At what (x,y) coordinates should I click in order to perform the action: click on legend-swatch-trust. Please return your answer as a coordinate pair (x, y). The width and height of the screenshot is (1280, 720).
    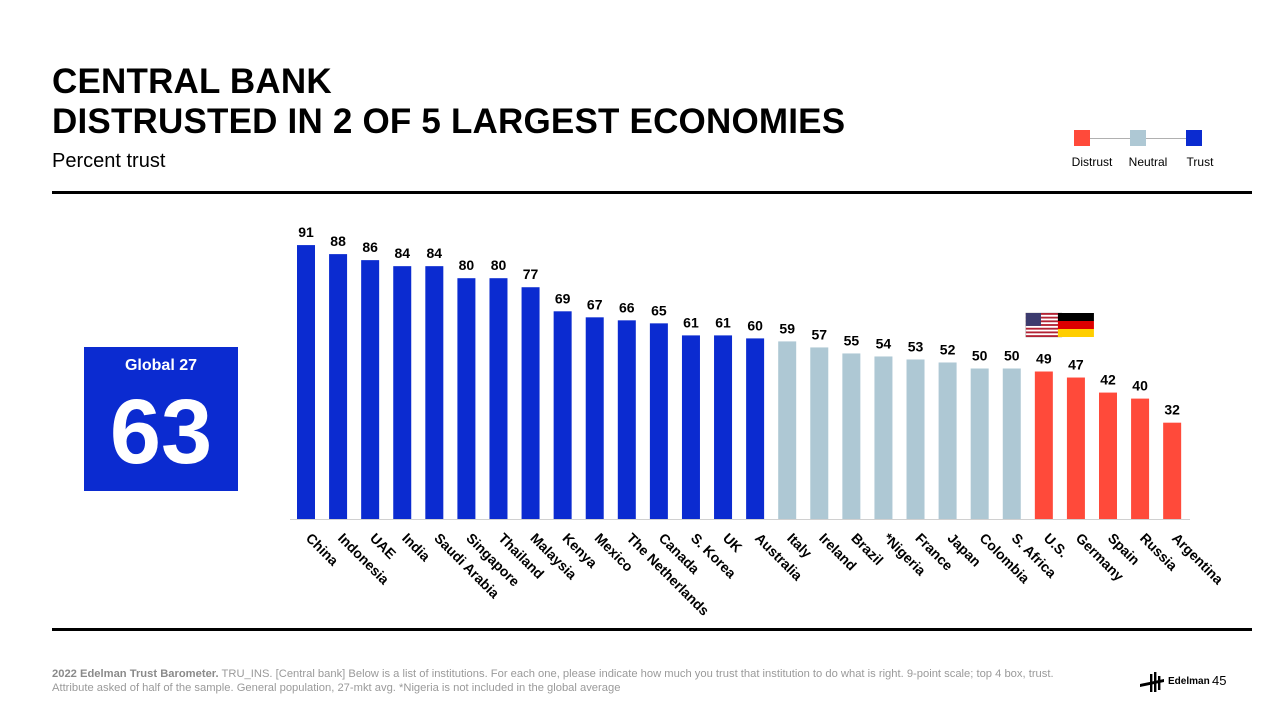
    Looking at the image, I should click on (1194, 138).